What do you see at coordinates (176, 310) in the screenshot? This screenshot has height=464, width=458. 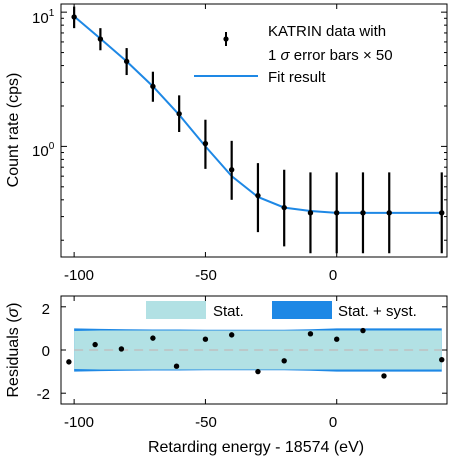 I see `legend-stat-swatch` at bounding box center [176, 310].